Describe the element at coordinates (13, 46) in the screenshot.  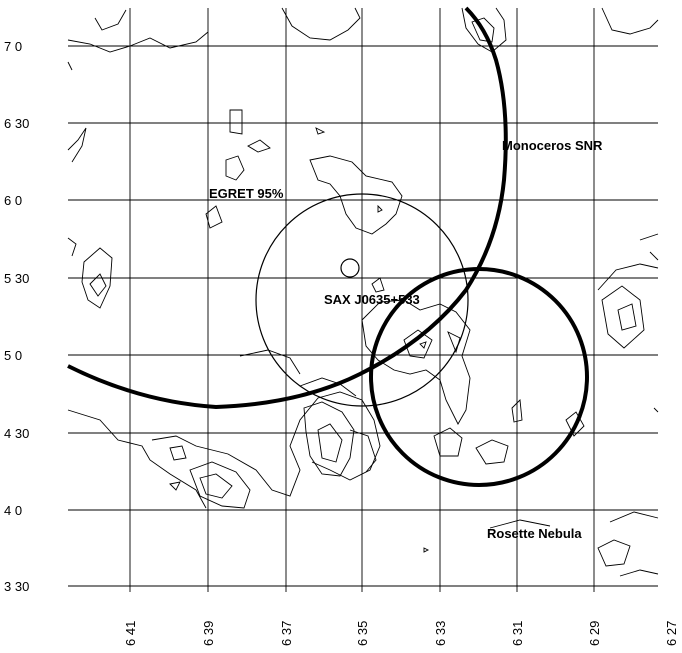
I see `y-tick-label: 7 0` at that location.